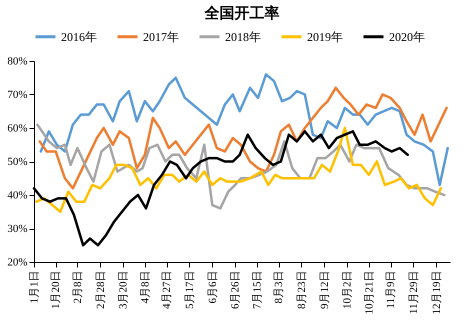  What do you see at coordinates (124, 289) in the screenshot?
I see `x-tick-label: 3月20日` at bounding box center [124, 289].